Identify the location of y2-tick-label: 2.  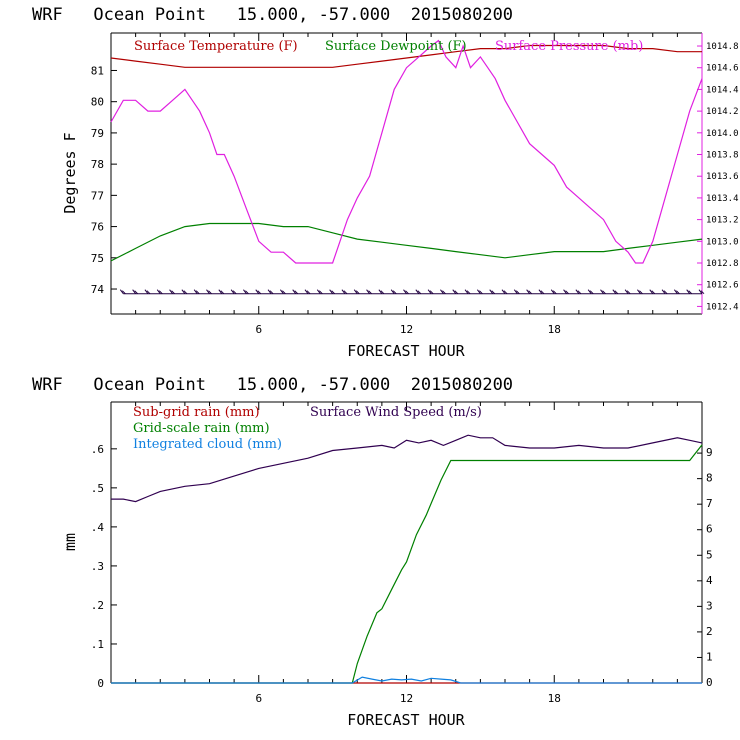
(709, 631).